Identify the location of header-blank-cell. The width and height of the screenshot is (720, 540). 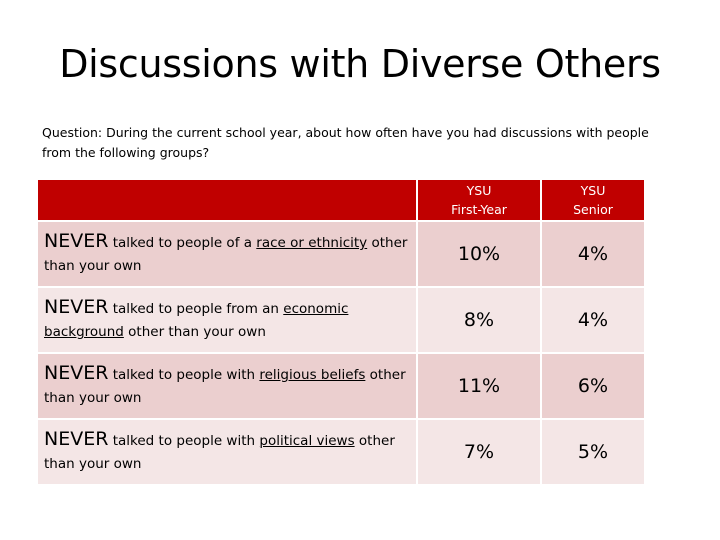
(227, 200).